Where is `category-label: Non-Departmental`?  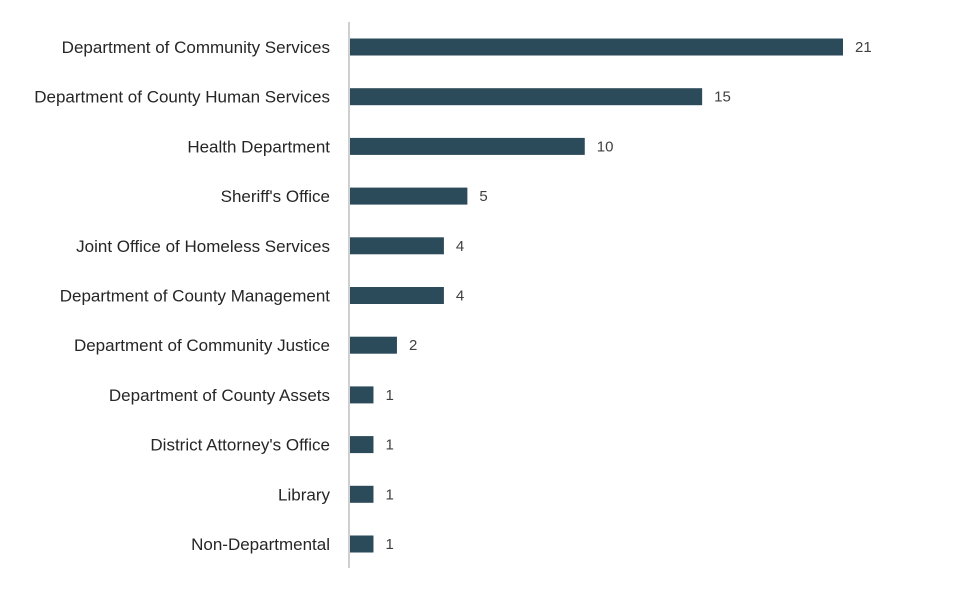 category-label: Non-Departmental is located at coordinates (260, 544).